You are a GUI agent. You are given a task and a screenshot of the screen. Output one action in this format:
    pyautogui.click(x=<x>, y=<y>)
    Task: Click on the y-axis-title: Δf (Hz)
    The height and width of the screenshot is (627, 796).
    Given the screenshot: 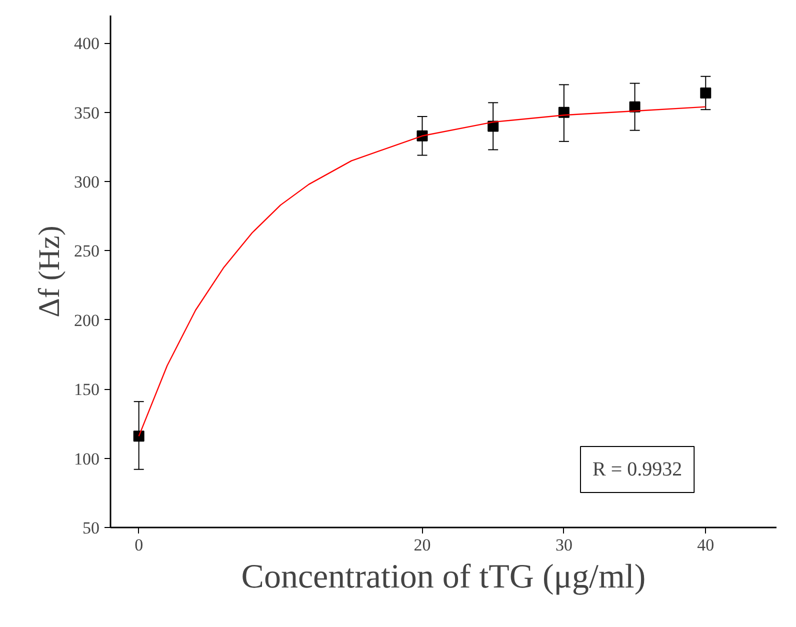 What is the action you would take?
    pyautogui.click(x=49, y=272)
    